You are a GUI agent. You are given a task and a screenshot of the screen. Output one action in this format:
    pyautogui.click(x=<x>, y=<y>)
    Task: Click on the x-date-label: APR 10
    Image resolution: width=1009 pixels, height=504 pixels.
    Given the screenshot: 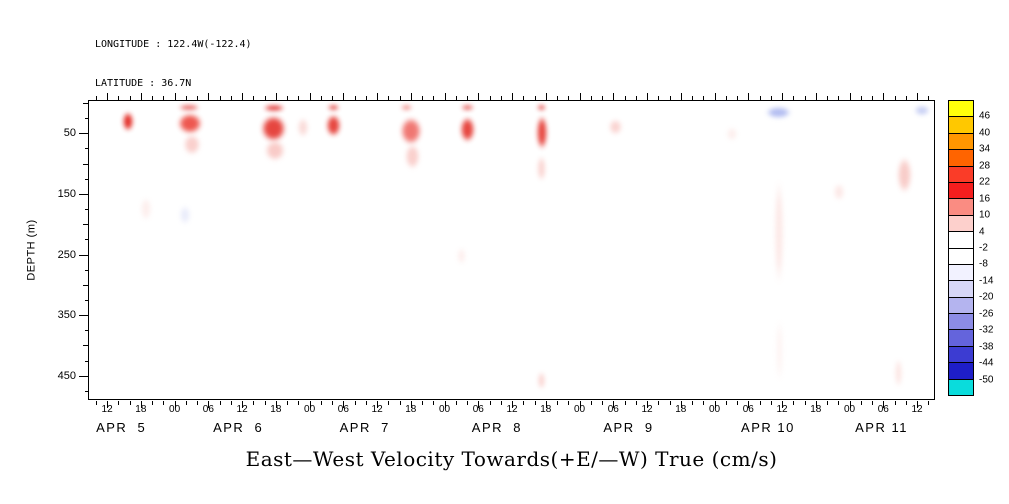 What is the action you would take?
    pyautogui.click(x=768, y=427)
    